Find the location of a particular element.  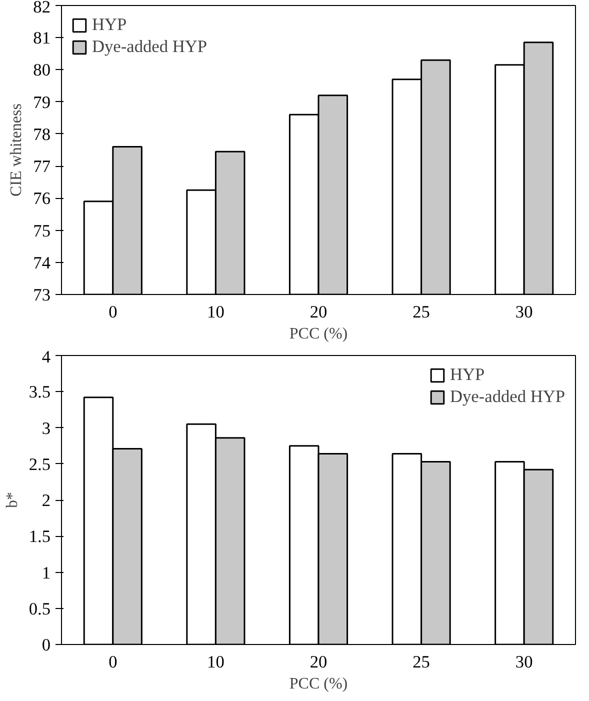

y-tick-label: 2 is located at coordinates (46, 500).